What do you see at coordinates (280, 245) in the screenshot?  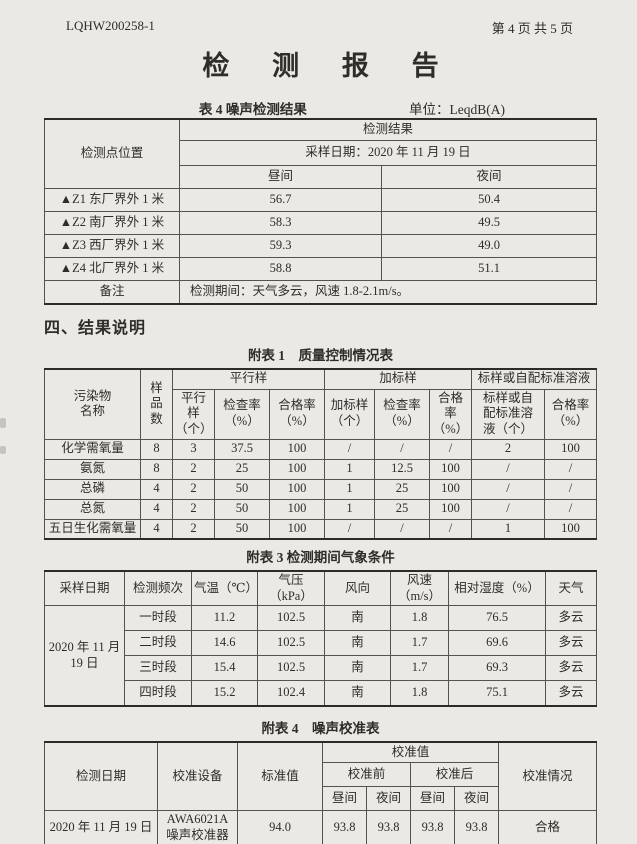 I see `data-cell: 59.3` at bounding box center [280, 245].